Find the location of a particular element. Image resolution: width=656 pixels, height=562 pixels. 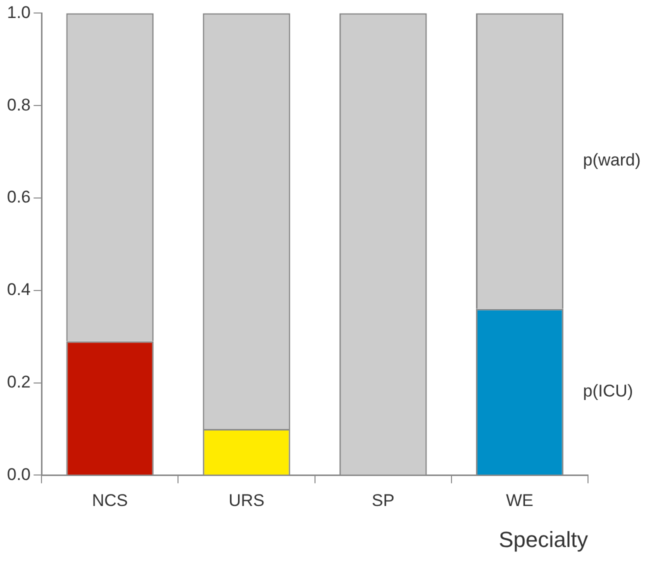

x-tick-label: WE is located at coordinates (520, 500).